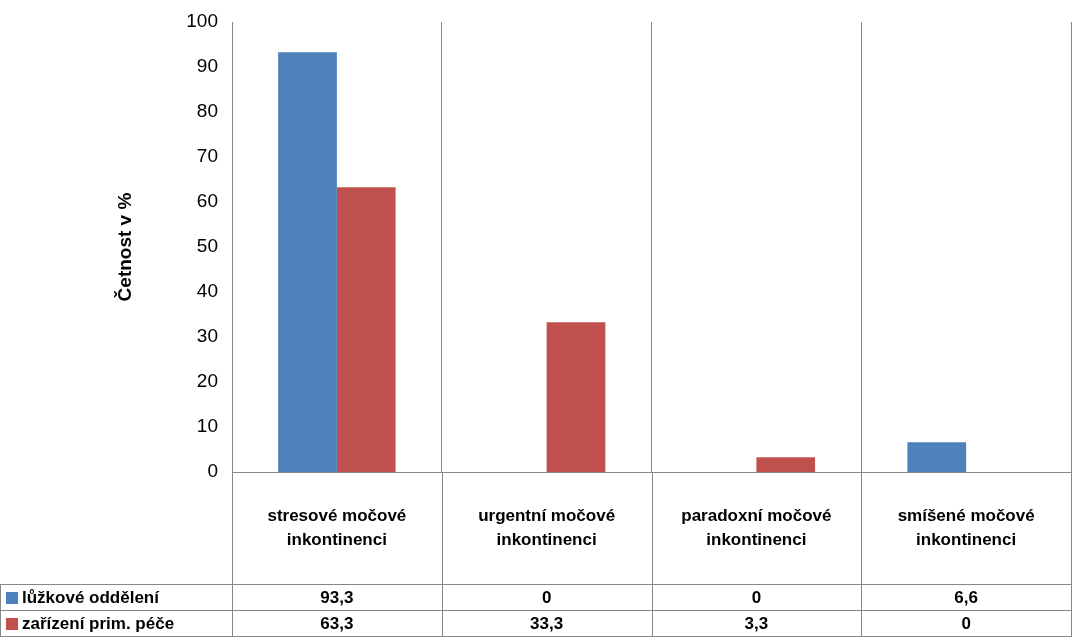  What do you see at coordinates (207, 246) in the screenshot?
I see `y-tick-label: 50` at bounding box center [207, 246].